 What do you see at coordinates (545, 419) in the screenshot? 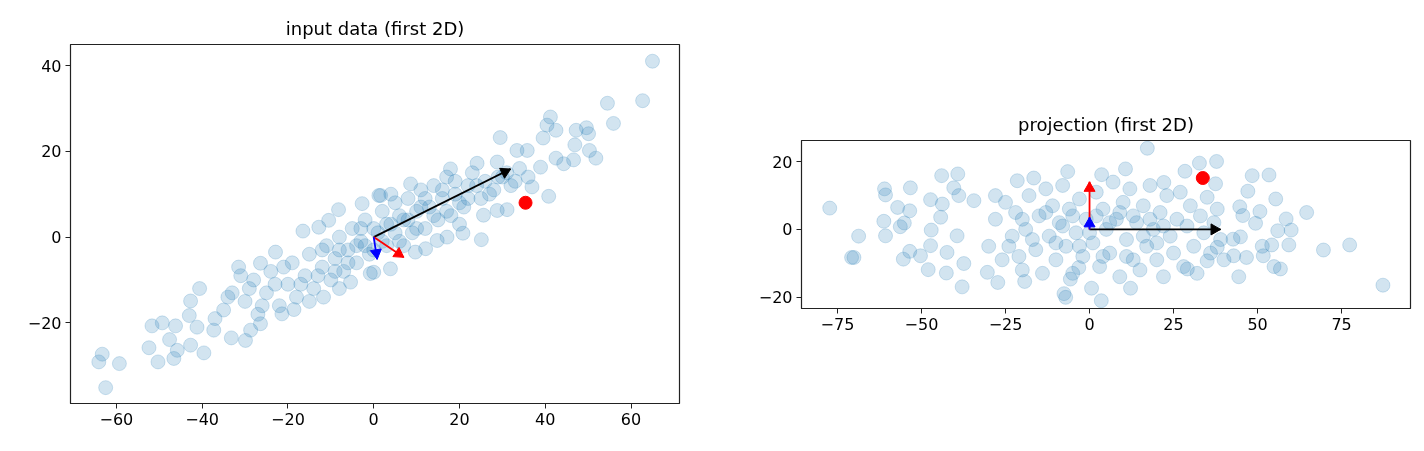
I see `x-tick-label: 40` at bounding box center [545, 419].